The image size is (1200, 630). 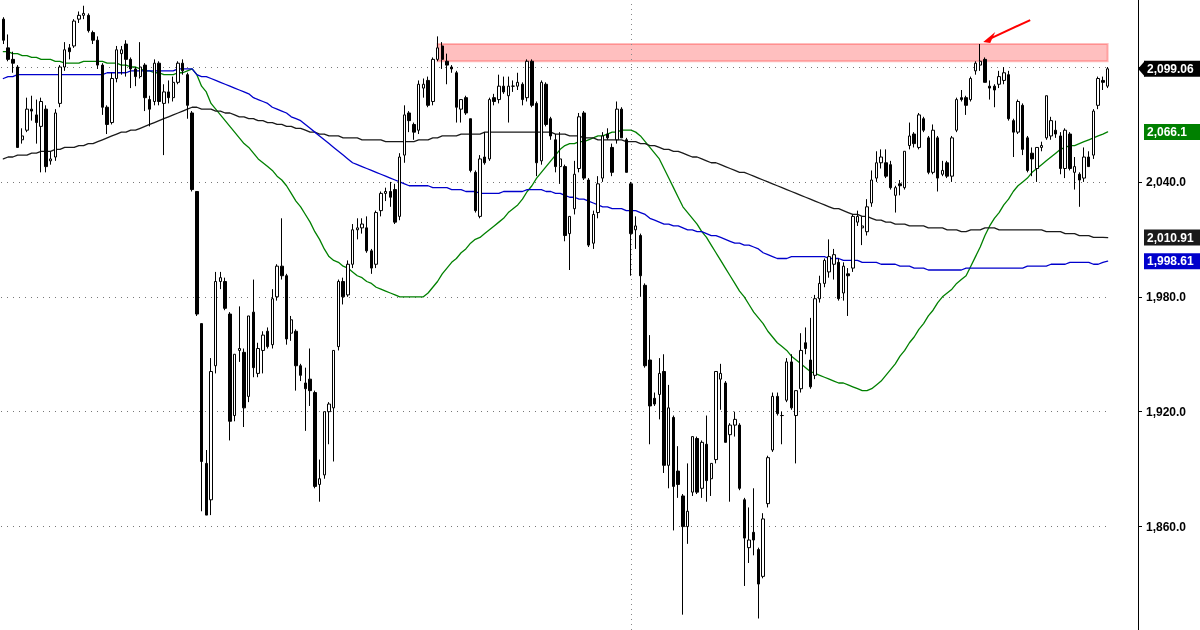 I want to click on text: 2,066.1, so click(x=1167, y=131).